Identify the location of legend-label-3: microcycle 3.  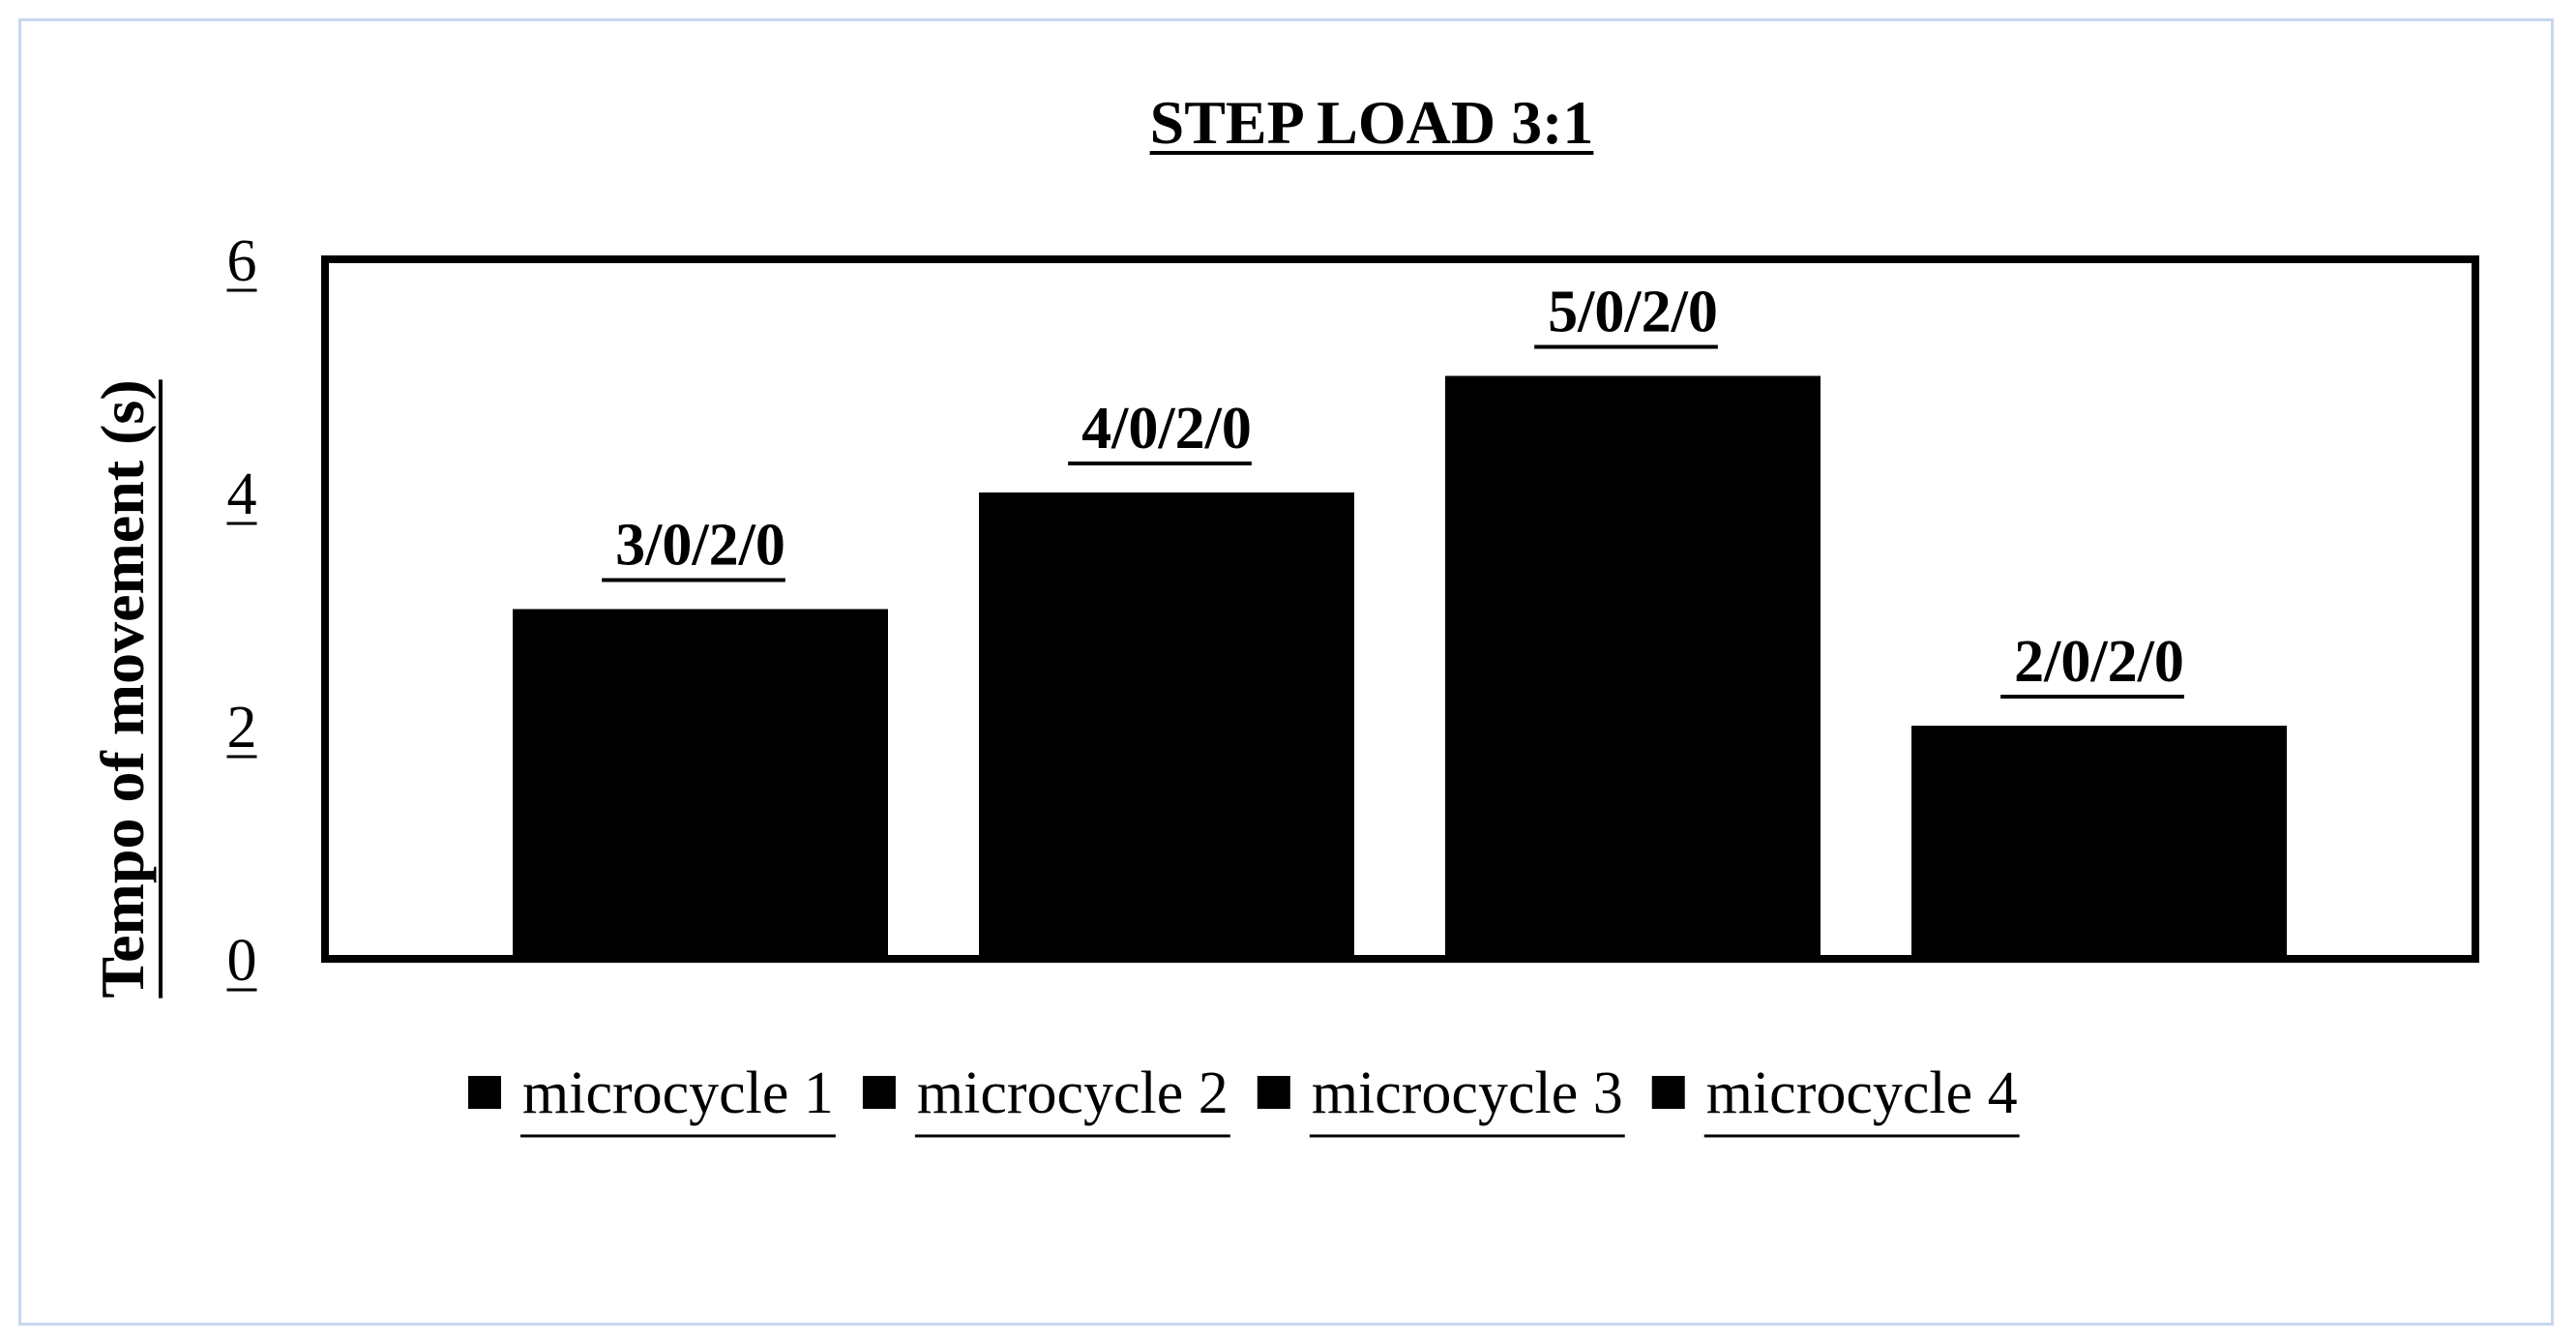
(1467, 1093).